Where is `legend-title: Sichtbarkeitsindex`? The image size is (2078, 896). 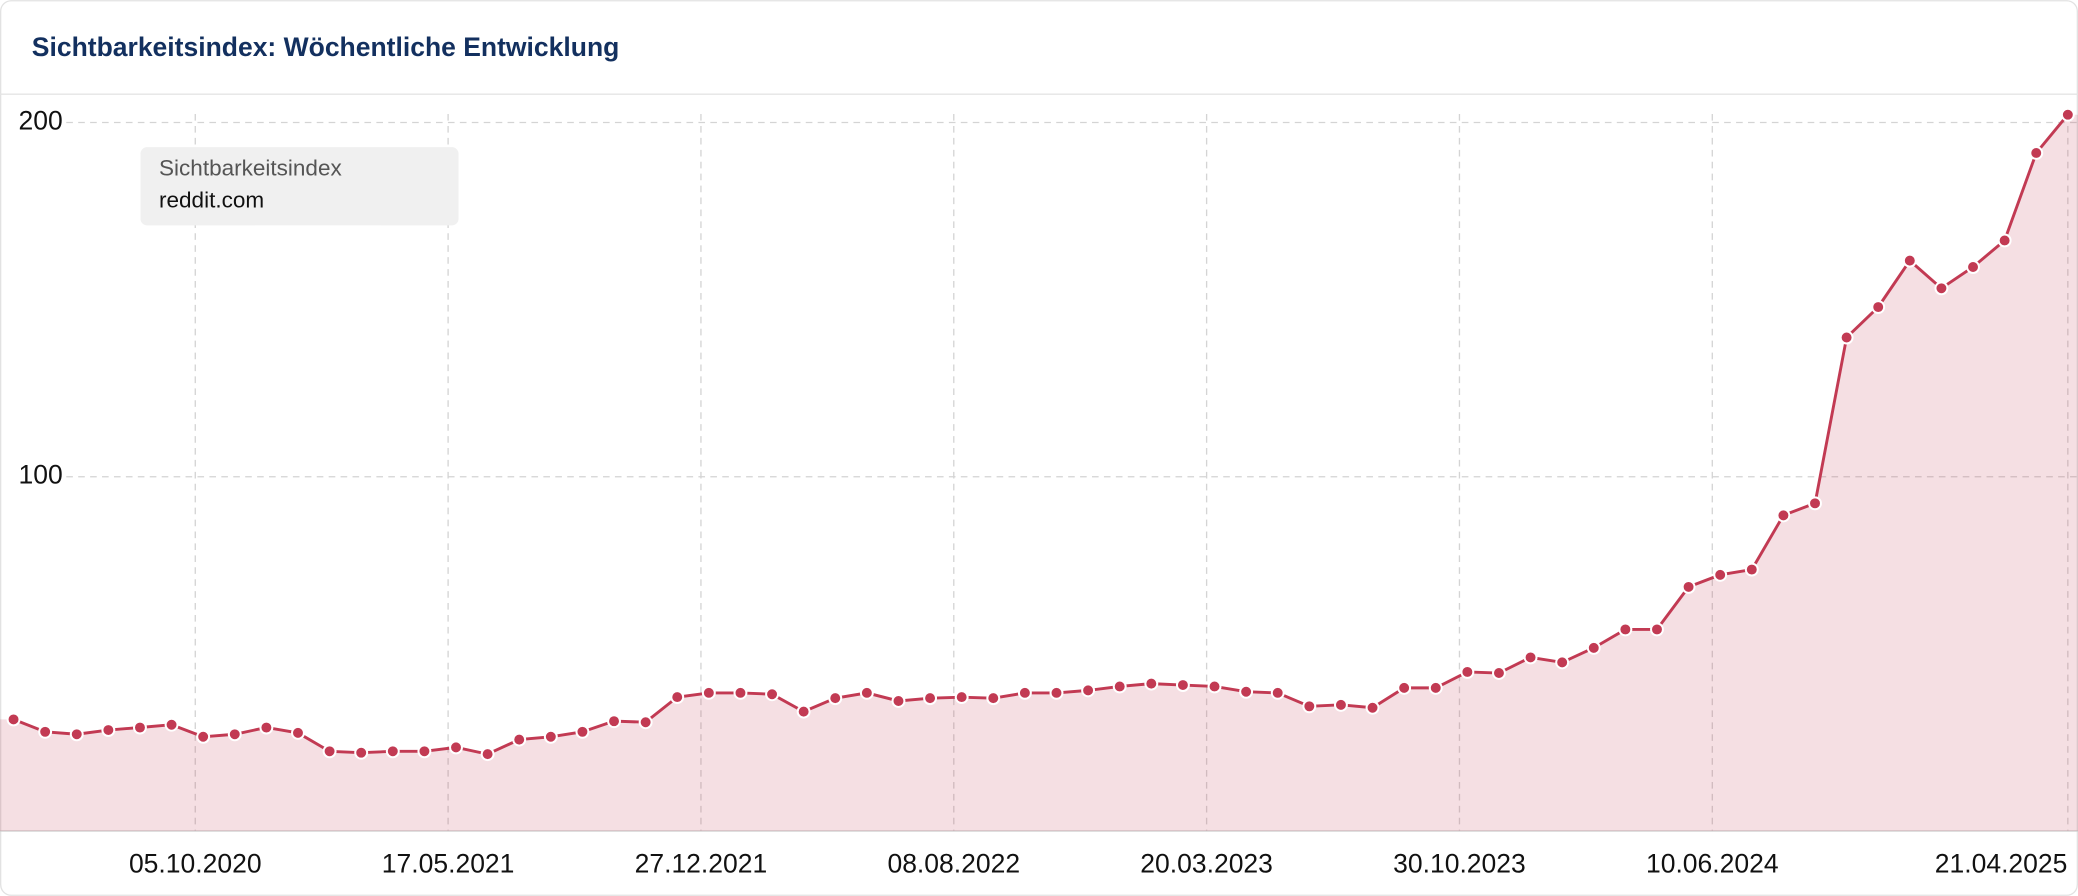 legend-title: Sichtbarkeitsindex is located at coordinates (250, 168).